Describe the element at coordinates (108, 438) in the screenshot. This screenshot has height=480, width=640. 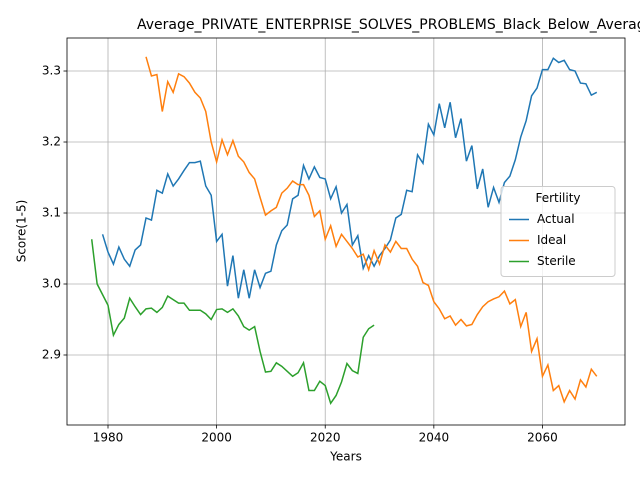
I see `x-tick-label: 1980` at that location.